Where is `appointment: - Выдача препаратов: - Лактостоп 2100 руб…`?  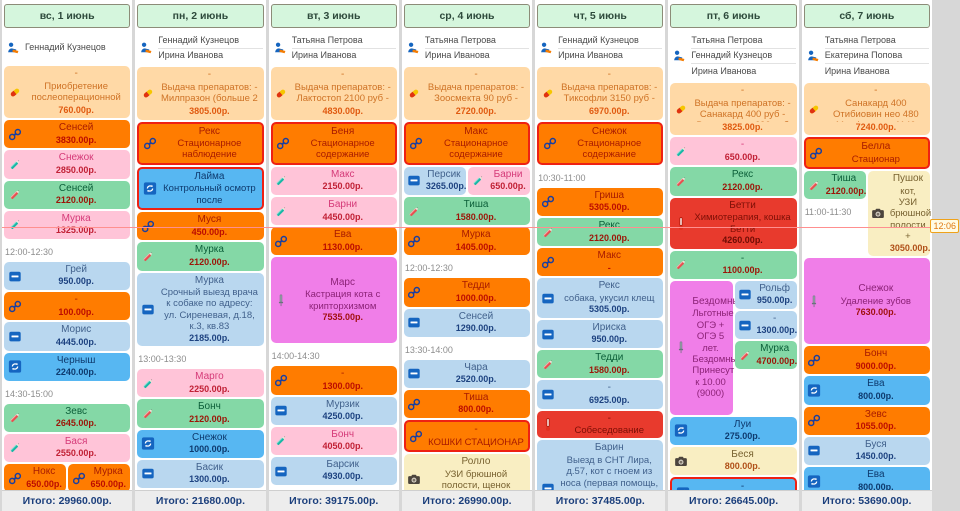
appointment: - Выдача препаратов: - Лактостоп 2100 руб… is located at coordinates (333, 93).